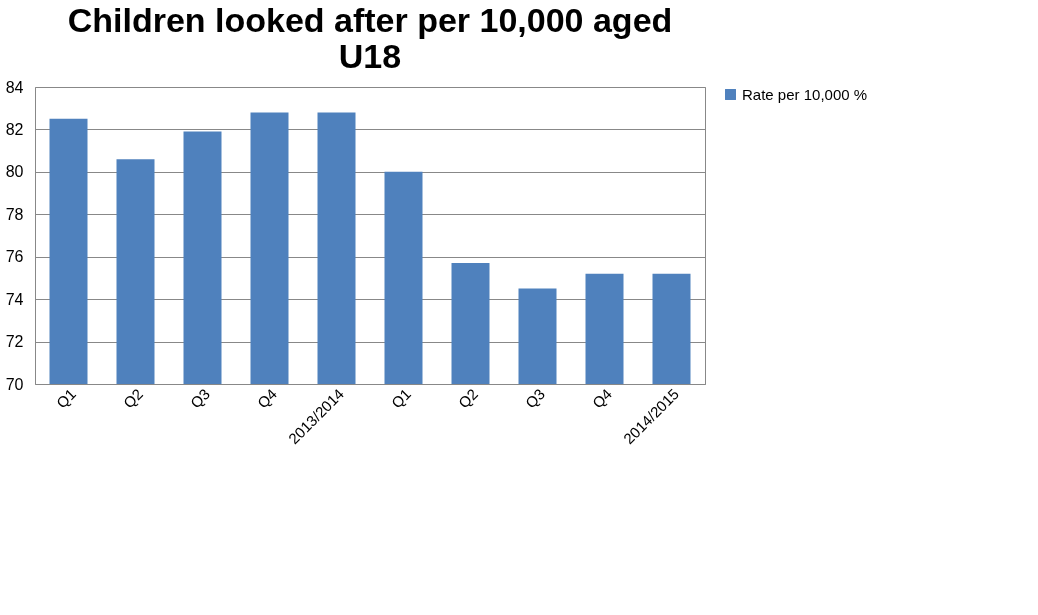  Describe the element at coordinates (14, 214) in the screenshot. I see `y-tick-label: 78` at that location.